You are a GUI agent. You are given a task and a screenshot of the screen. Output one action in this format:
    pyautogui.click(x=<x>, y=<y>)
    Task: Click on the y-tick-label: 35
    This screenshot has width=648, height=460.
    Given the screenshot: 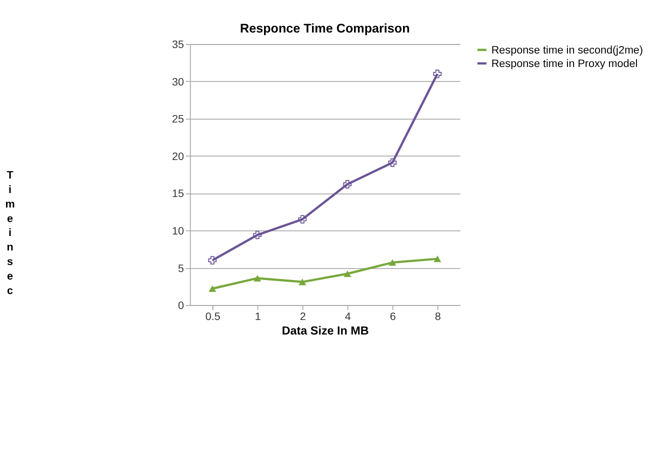 What is the action you would take?
    pyautogui.click(x=178, y=45)
    